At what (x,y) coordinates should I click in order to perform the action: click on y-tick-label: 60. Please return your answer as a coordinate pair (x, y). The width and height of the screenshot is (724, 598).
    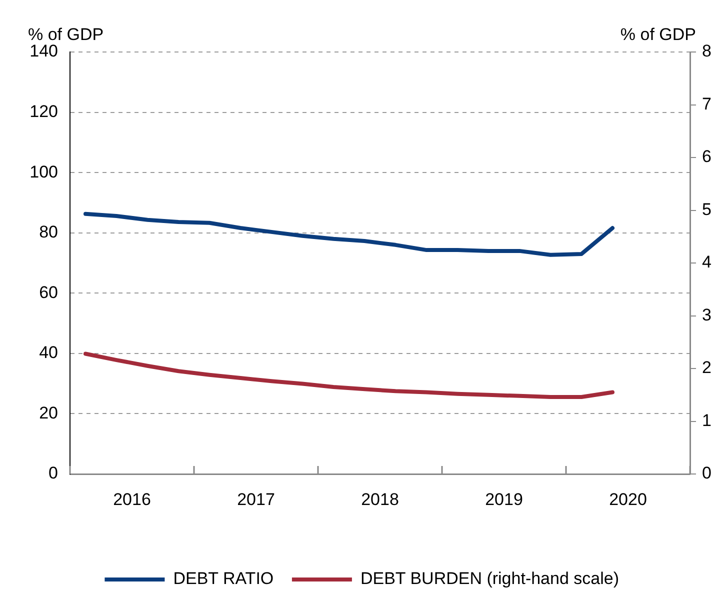
    Looking at the image, I should click on (48, 292).